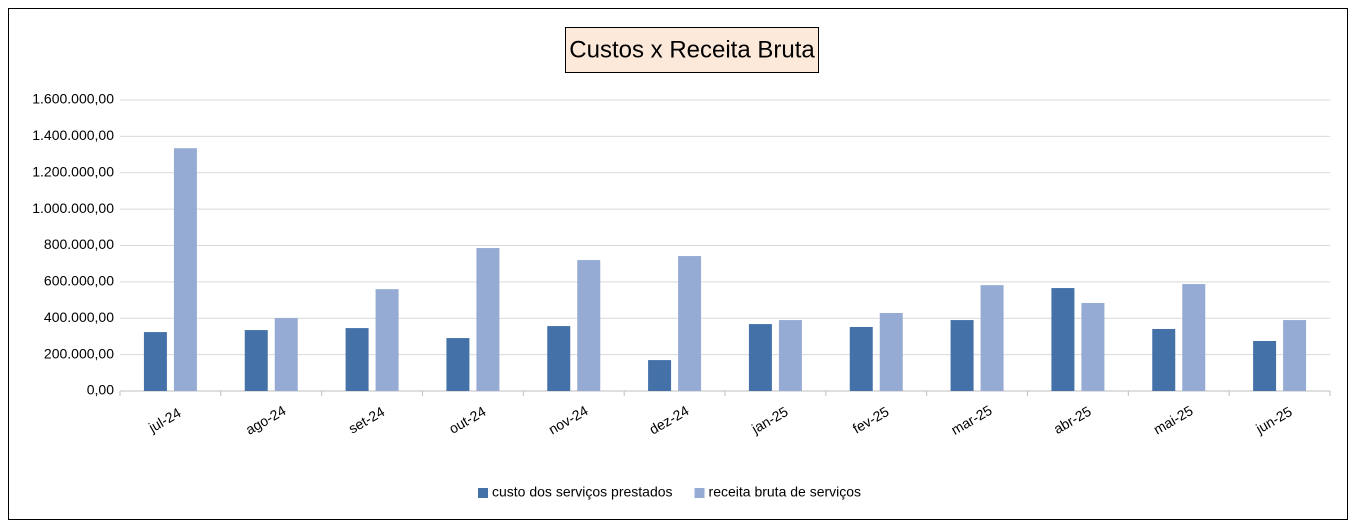 The height and width of the screenshot is (525, 1355). I want to click on chart-title: Custos x Receita Bruta, so click(692, 49).